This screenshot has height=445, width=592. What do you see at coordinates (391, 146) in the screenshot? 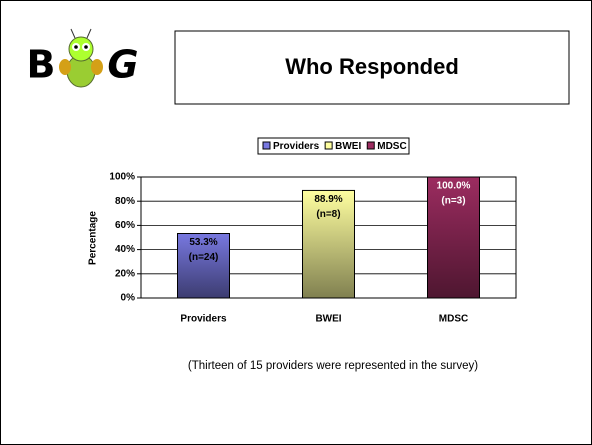
I see `legend-label: MDSC` at bounding box center [391, 146].